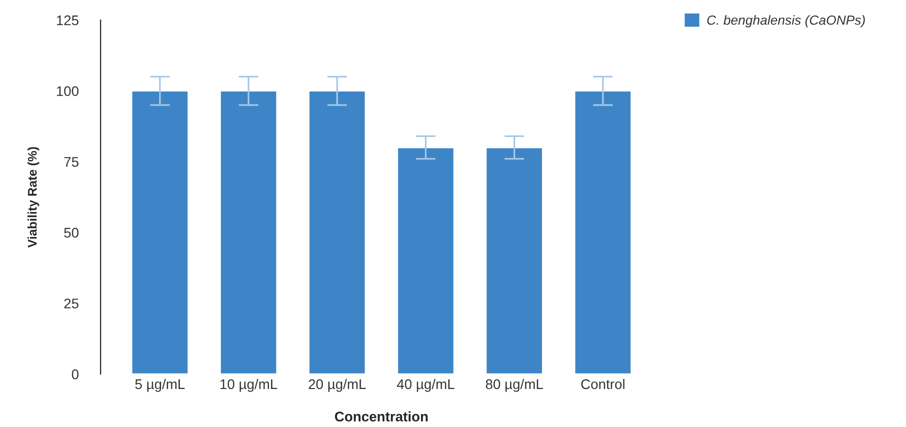 The image size is (906, 427). I want to click on y-tick-label: 0, so click(75, 374).